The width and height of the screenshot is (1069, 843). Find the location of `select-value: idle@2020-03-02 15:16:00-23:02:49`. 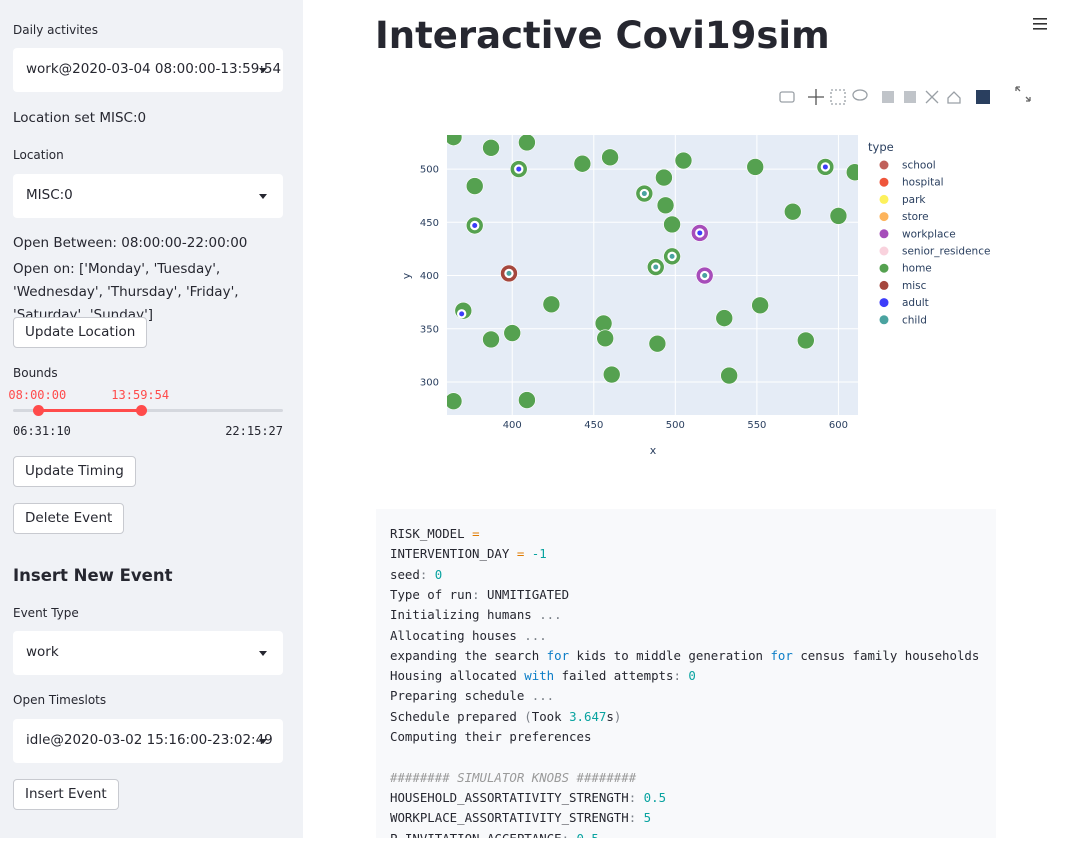

select-value: idle@2020-03-02 15:16:00-23:02:49 is located at coordinates (149, 740).